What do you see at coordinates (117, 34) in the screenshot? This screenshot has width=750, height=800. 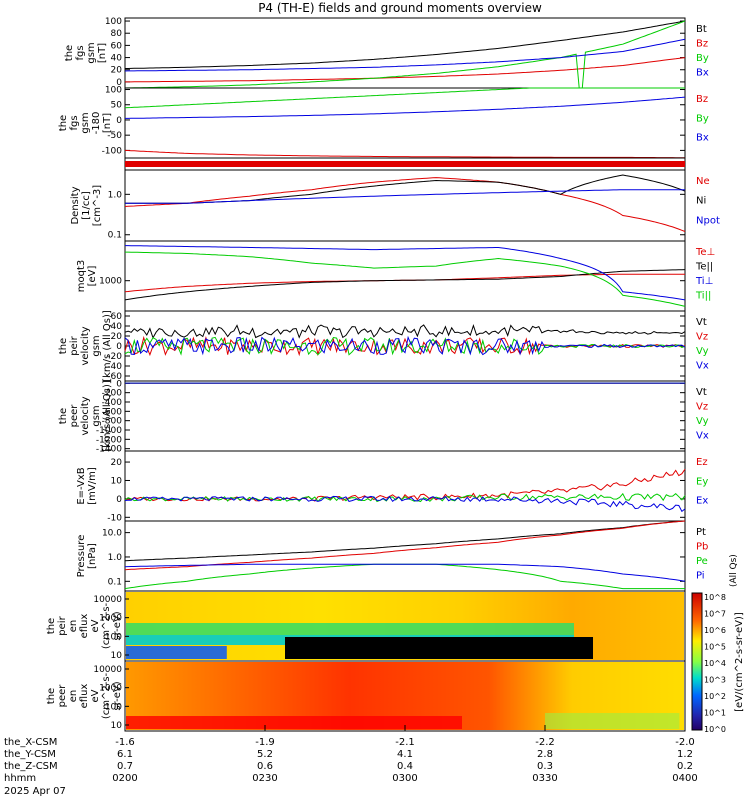 I see `ytick-label: 80` at bounding box center [117, 34].